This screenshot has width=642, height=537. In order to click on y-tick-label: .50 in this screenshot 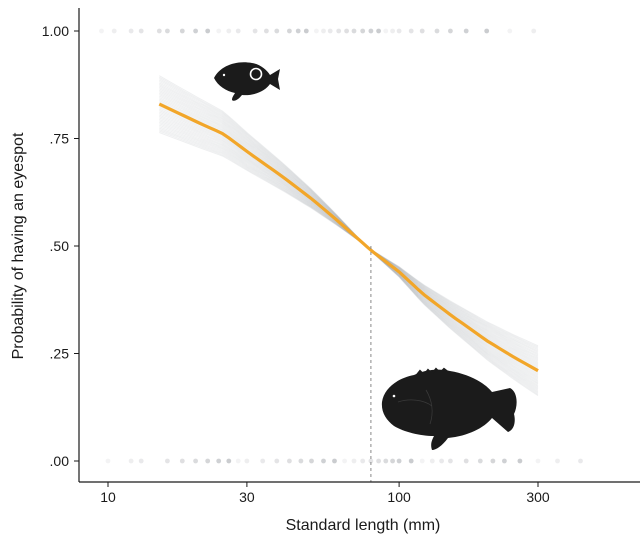, I will do `click(60, 246)`.